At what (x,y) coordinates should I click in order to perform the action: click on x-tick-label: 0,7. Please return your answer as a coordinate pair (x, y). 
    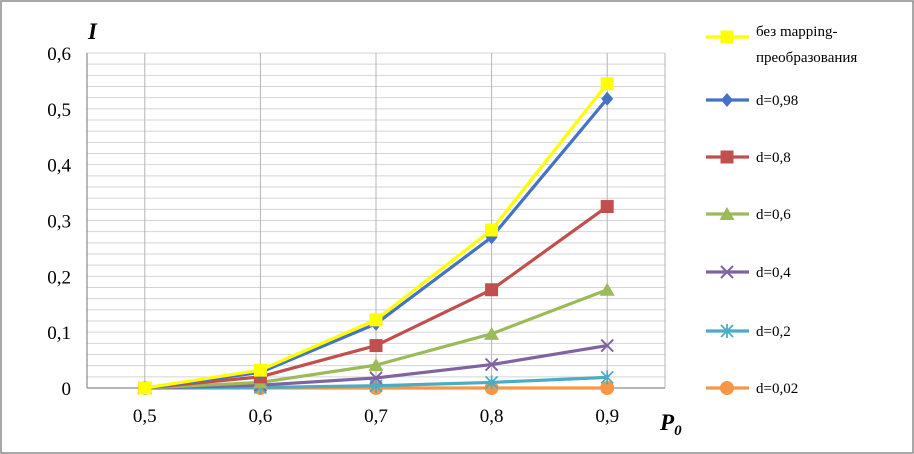
    Looking at the image, I should click on (376, 416).